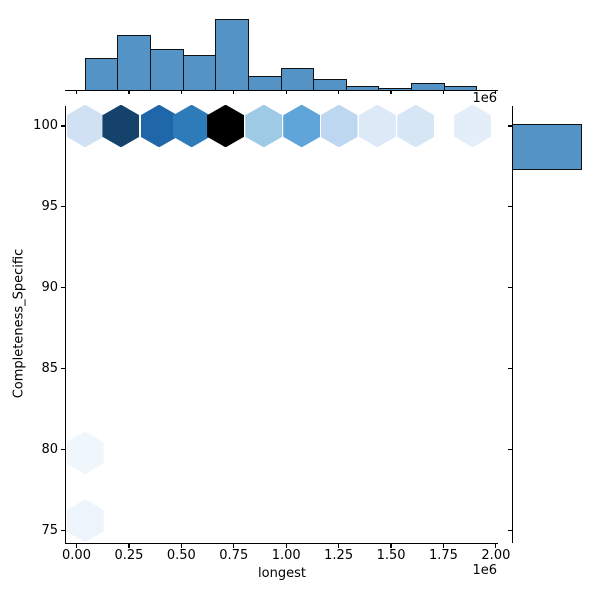  I want to click on x-tick-label: 1.75, so click(443, 555).